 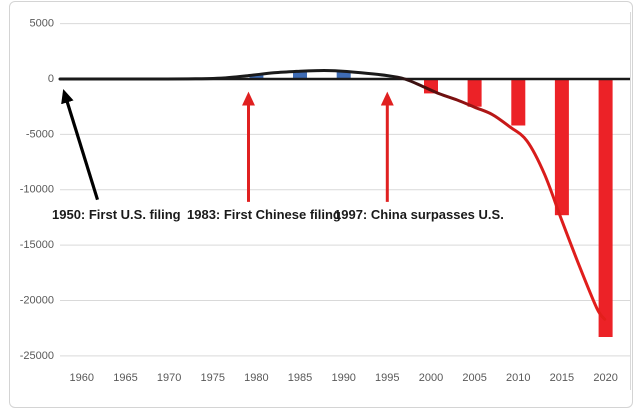 What do you see at coordinates (518, 378) in the screenshot?
I see `x-tick-label: 2010` at bounding box center [518, 378].